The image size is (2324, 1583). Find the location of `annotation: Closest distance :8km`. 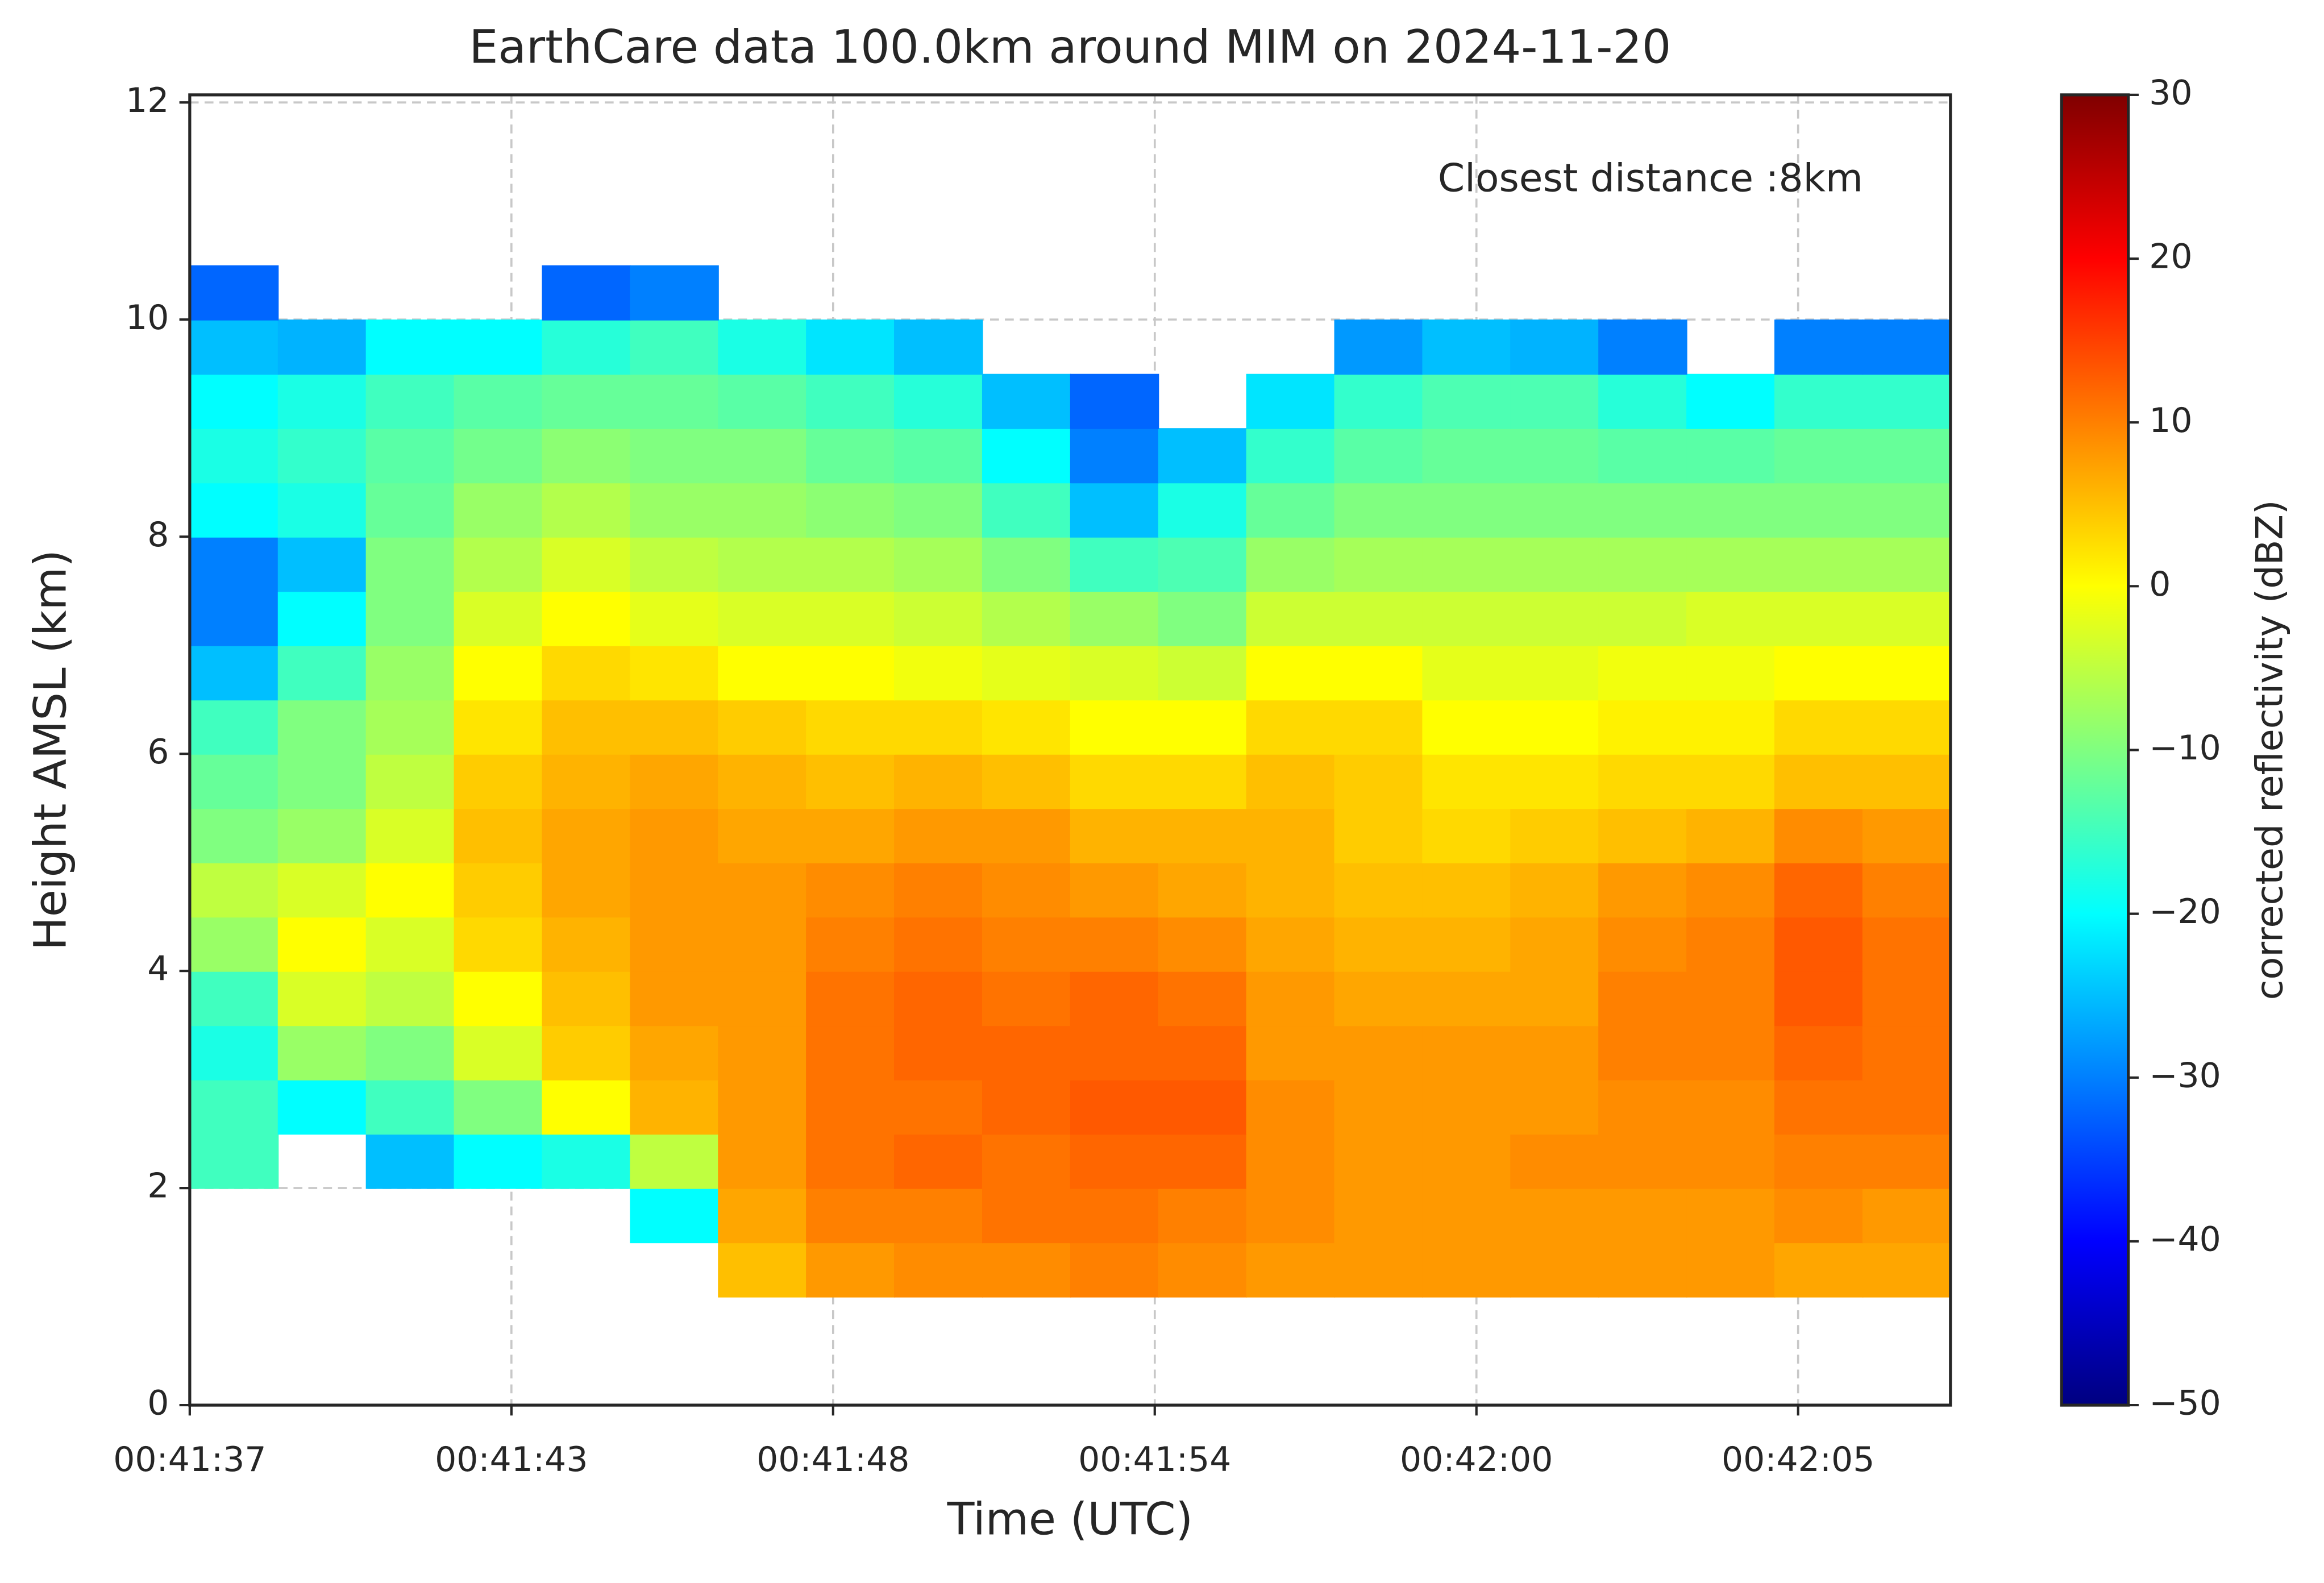

annotation: Closest distance :8km is located at coordinates (1650, 178).